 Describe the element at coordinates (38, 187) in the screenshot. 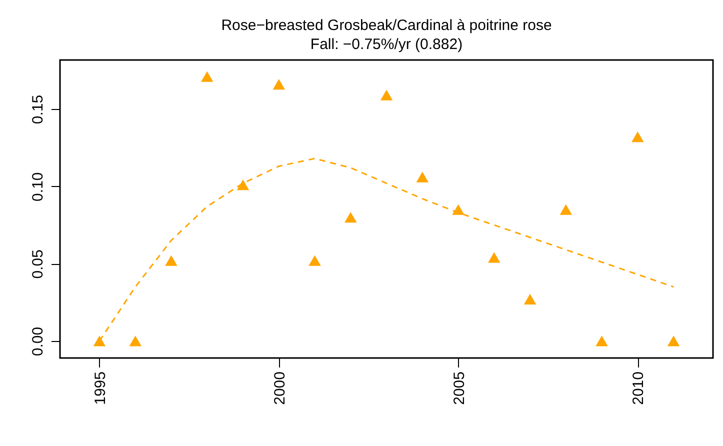

I see `y-tick-label: 0.10` at that location.